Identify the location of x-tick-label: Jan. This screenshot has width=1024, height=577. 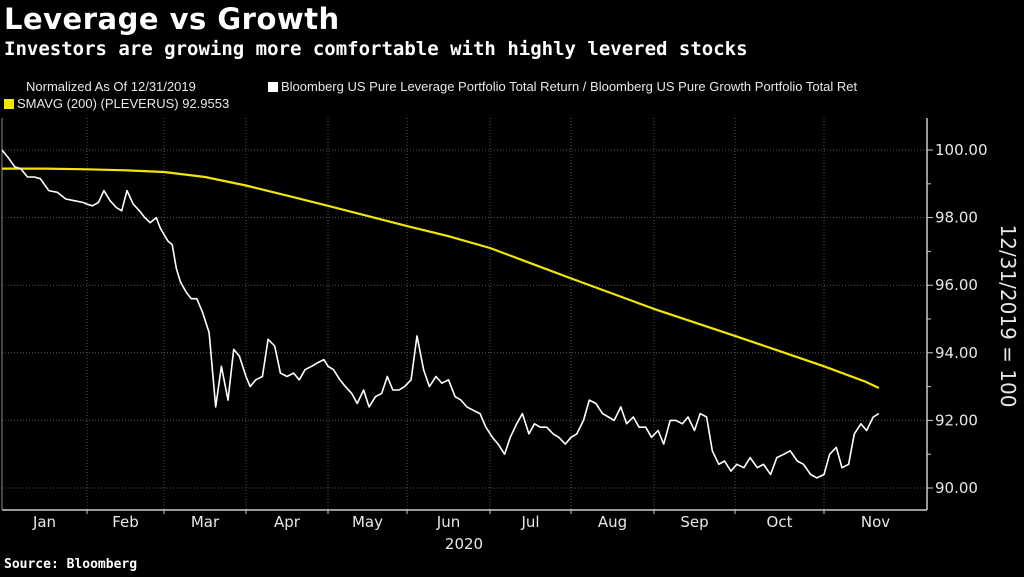
(44, 522).